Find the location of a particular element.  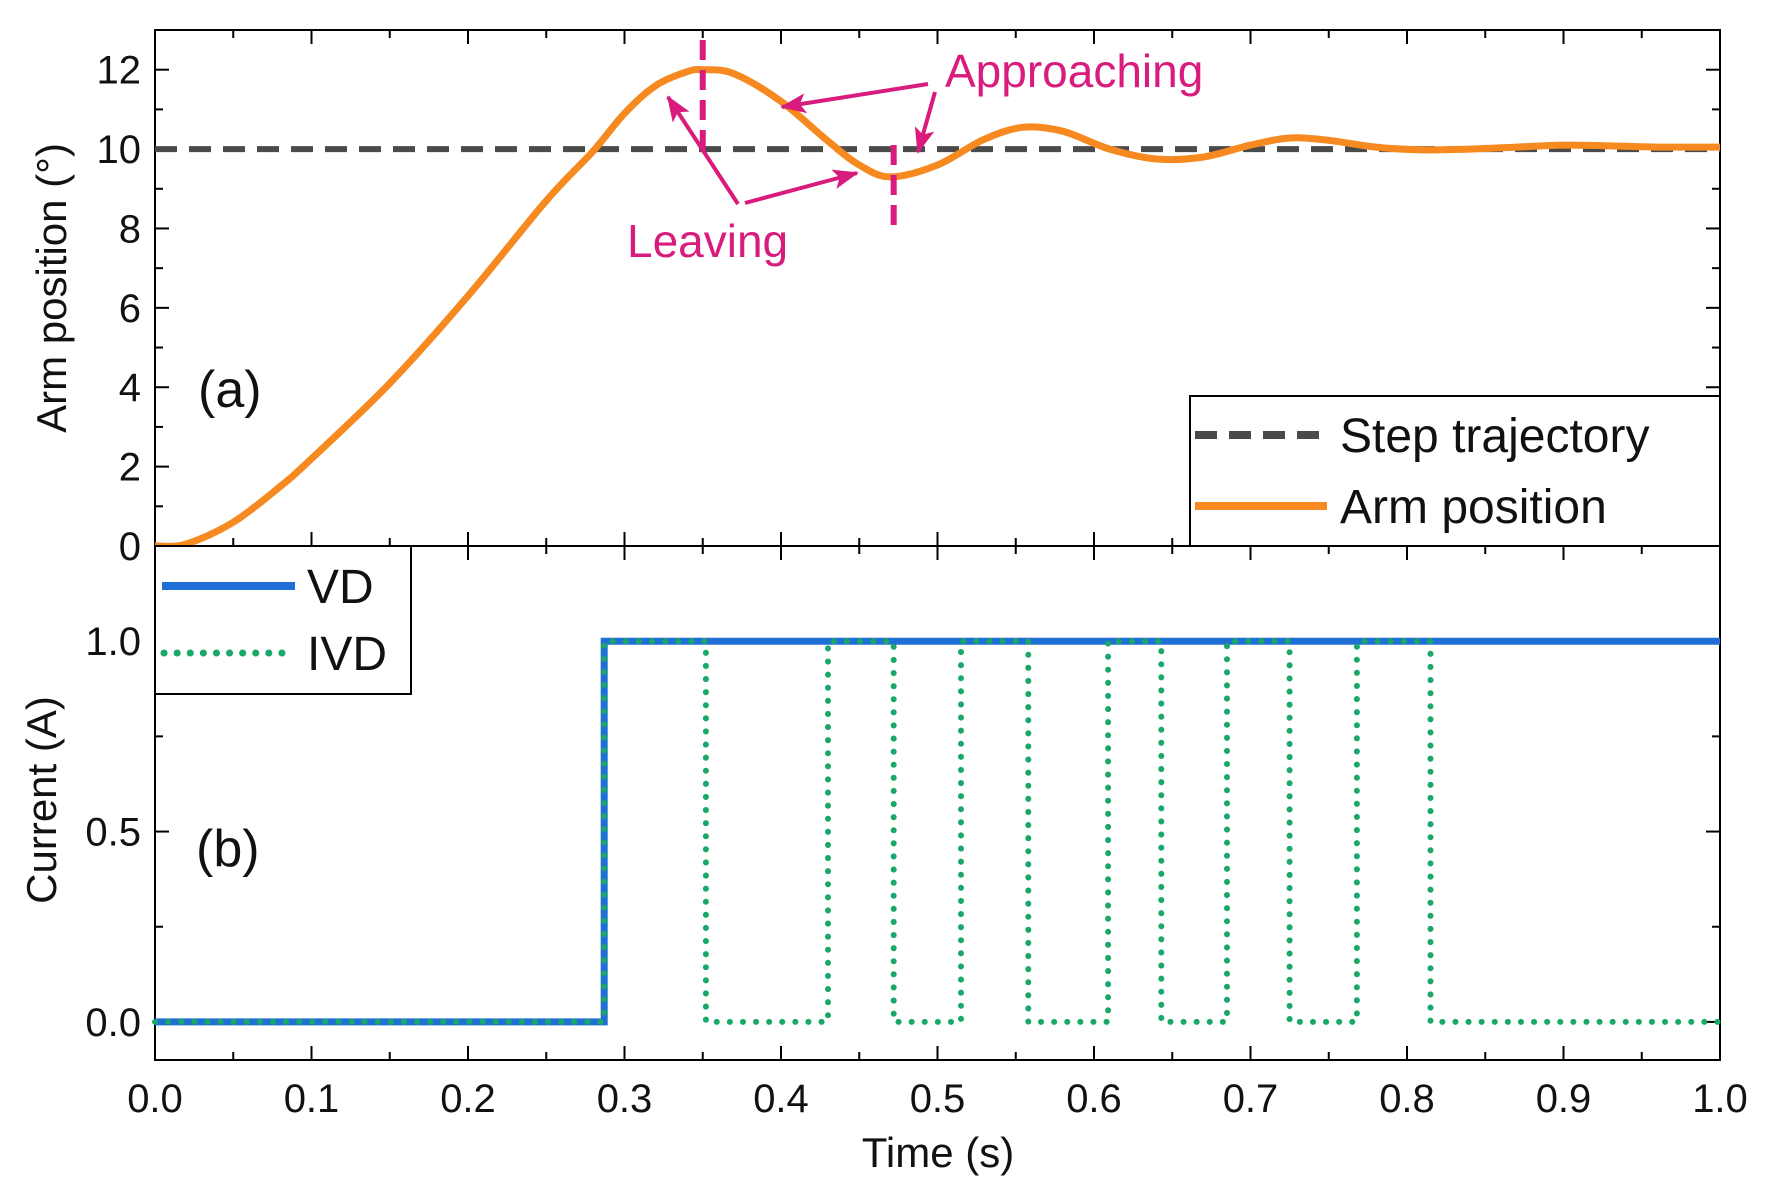

panel-a-ylabel: Arm position (°) is located at coordinates (51, 288).